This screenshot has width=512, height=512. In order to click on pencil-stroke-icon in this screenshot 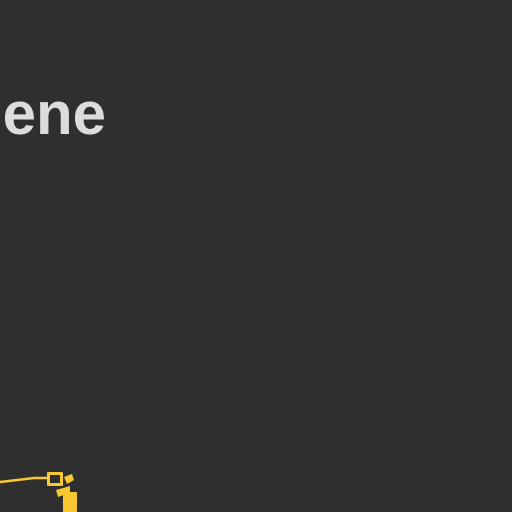, I will do `click(45, 487)`.